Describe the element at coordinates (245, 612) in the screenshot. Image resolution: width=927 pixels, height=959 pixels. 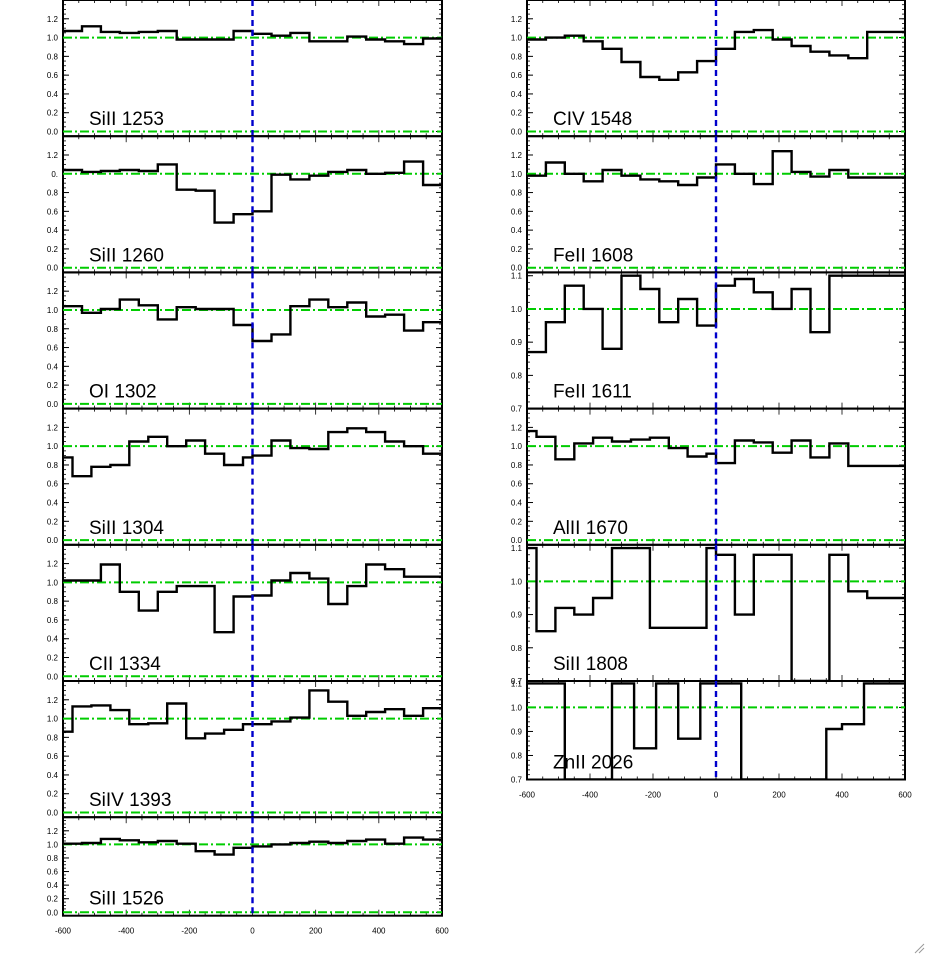
I see `panel-cii-1334: 0.0 0.2 0.4 0.6 0.8 1.0 1.2 CII 1334` at that location.